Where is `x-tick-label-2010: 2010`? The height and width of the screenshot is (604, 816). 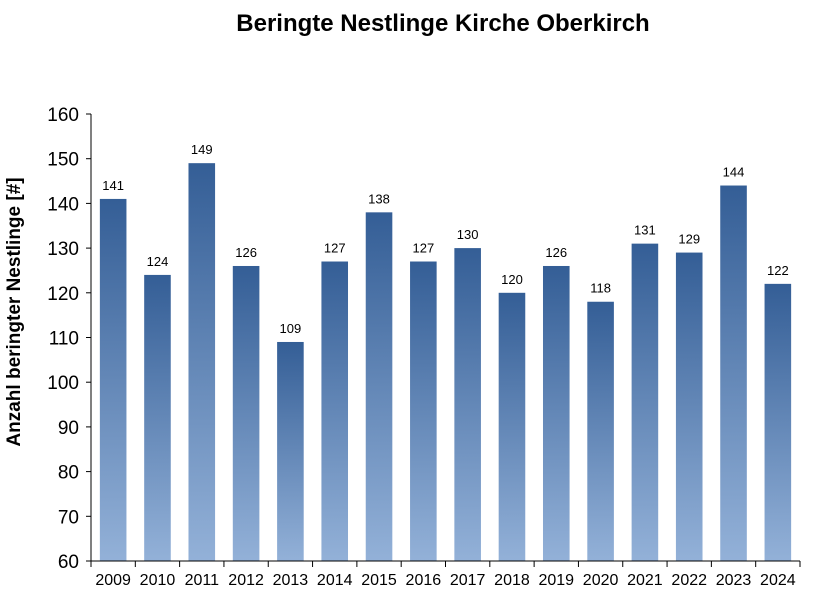 x-tick-label-2010: 2010 is located at coordinates (158, 580).